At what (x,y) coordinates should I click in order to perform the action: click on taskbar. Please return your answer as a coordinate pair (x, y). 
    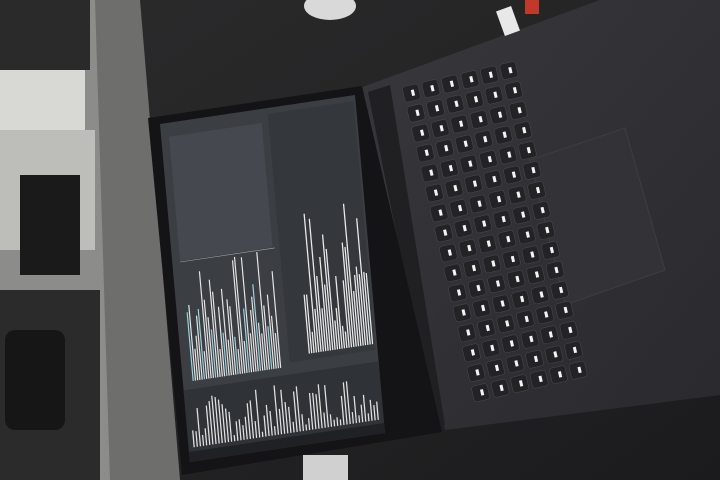
    Looking at the image, I should click on (287, 442).